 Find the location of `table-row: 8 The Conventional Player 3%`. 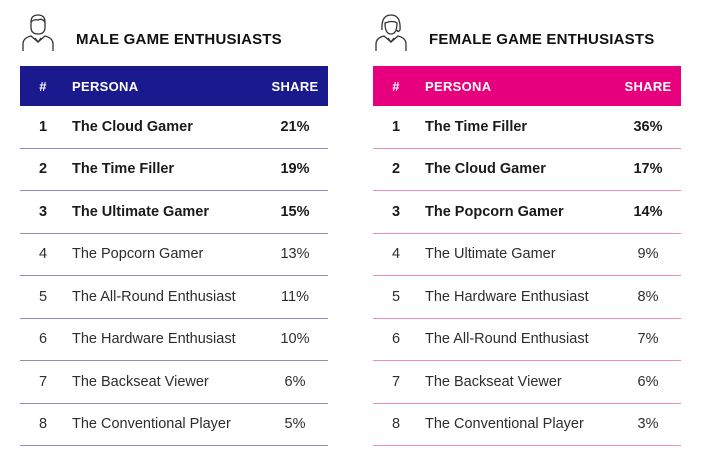

table-row: 8 The Conventional Player 3% is located at coordinates (527, 424).